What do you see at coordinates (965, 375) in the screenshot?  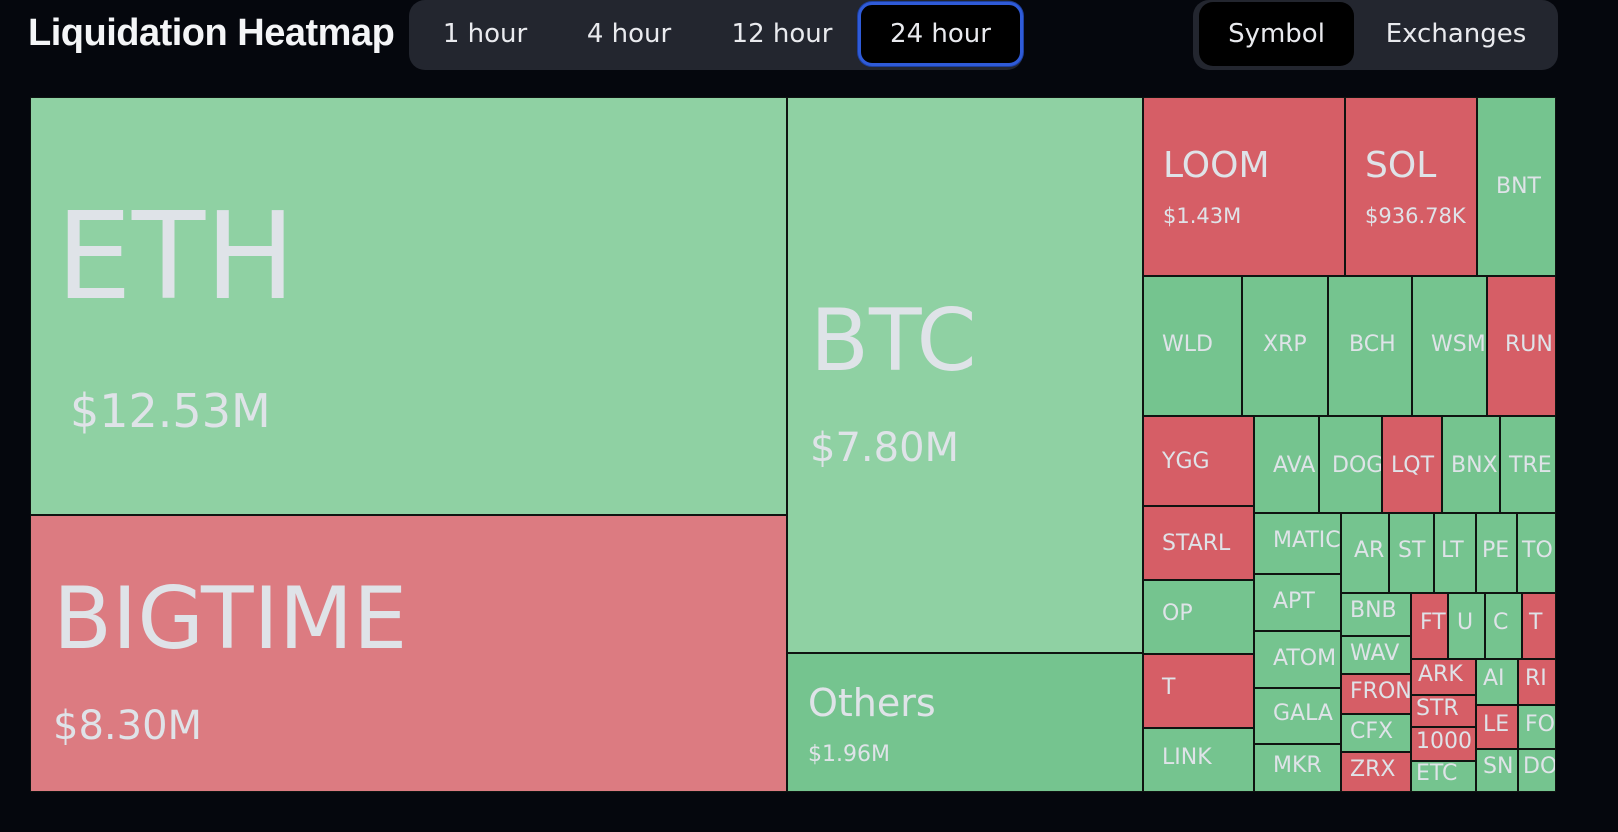 I see `heatmap-tile: BTC $7.80M` at bounding box center [965, 375].